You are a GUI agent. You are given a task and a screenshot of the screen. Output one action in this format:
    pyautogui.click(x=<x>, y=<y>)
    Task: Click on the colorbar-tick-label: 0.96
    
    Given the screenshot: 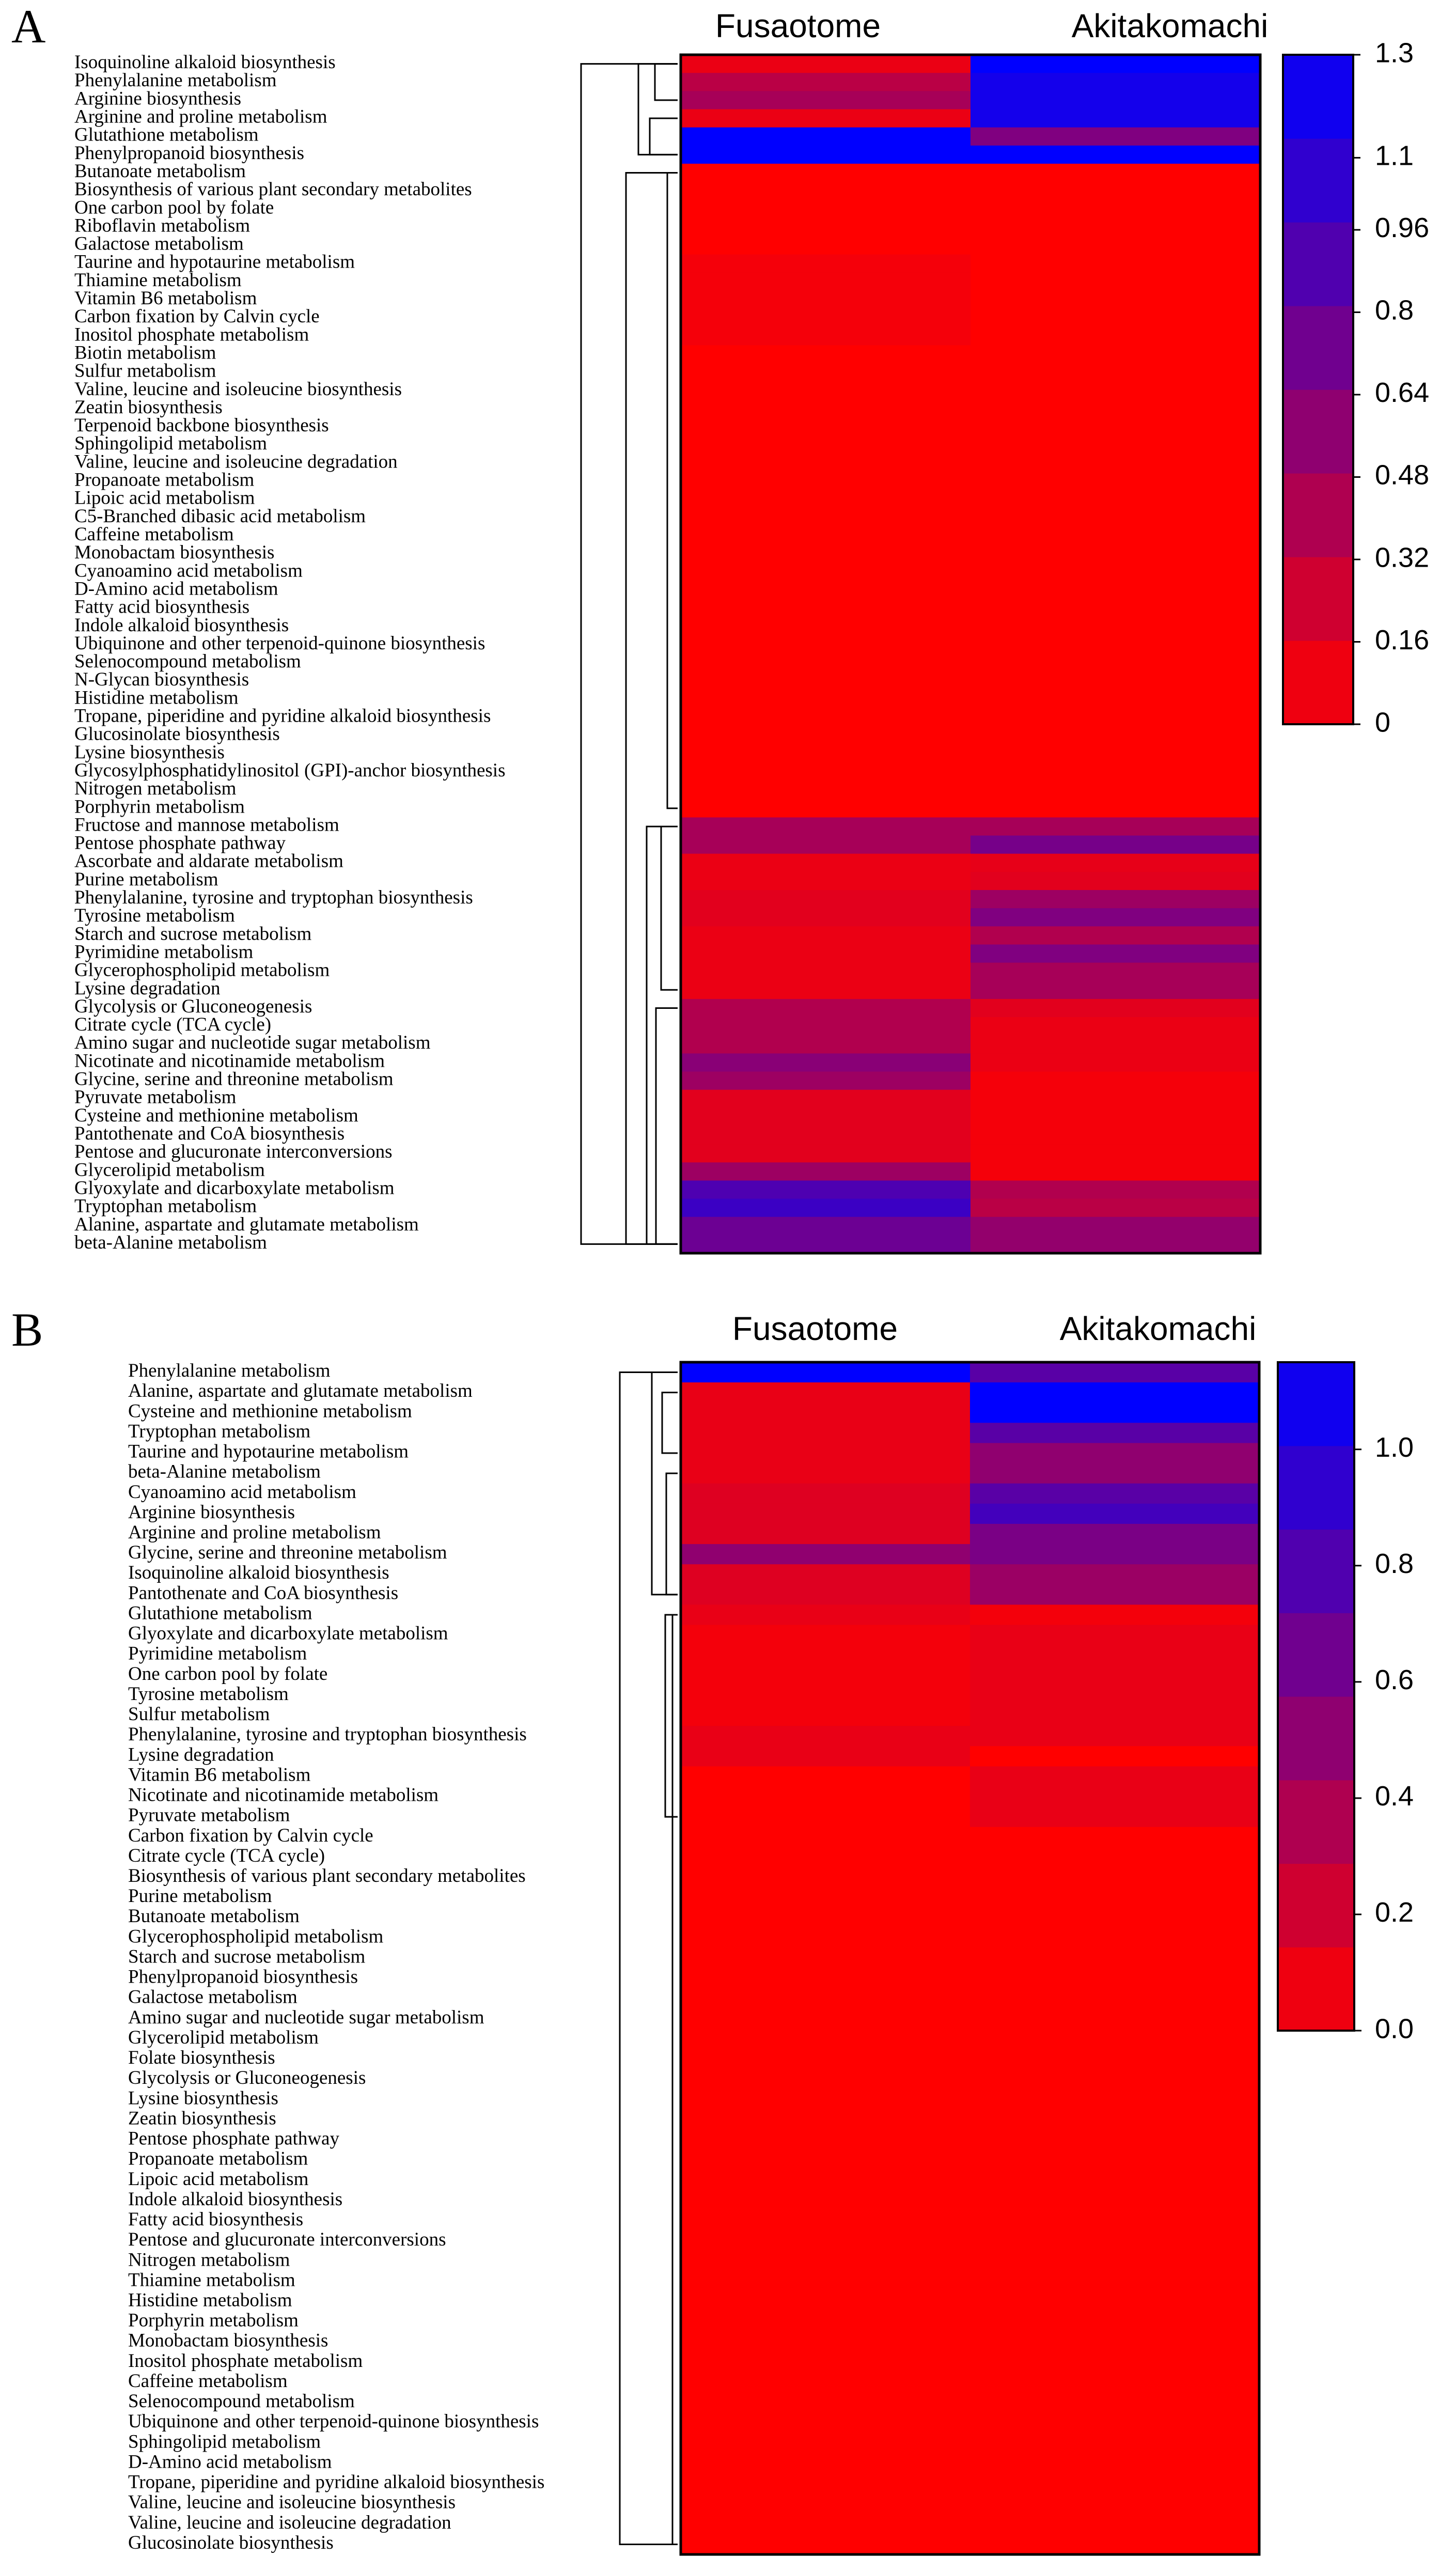 What is the action you would take?
    pyautogui.click(x=1402, y=227)
    